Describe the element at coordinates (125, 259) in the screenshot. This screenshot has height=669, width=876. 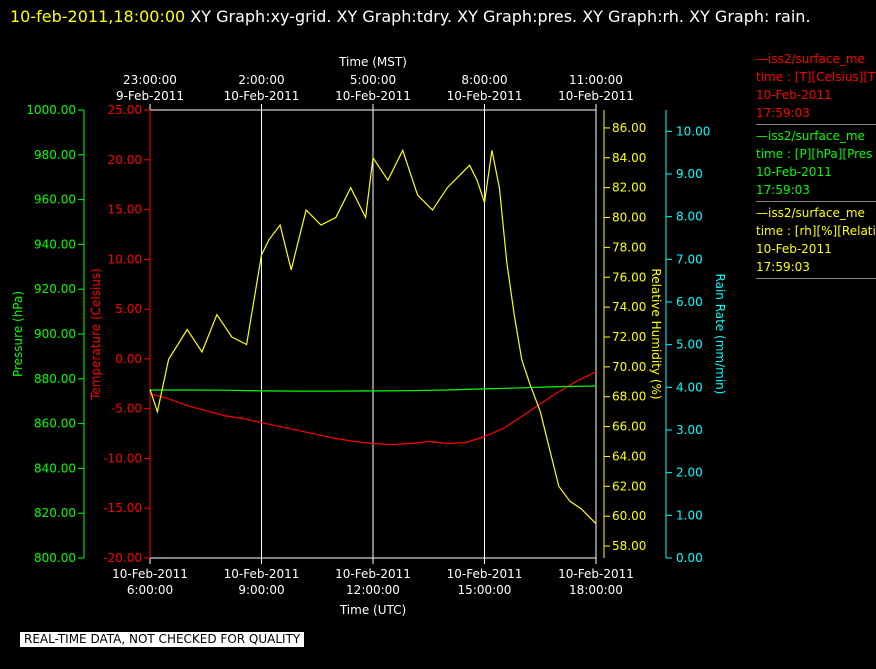
I see `temperature-tick-label: 10.00` at that location.